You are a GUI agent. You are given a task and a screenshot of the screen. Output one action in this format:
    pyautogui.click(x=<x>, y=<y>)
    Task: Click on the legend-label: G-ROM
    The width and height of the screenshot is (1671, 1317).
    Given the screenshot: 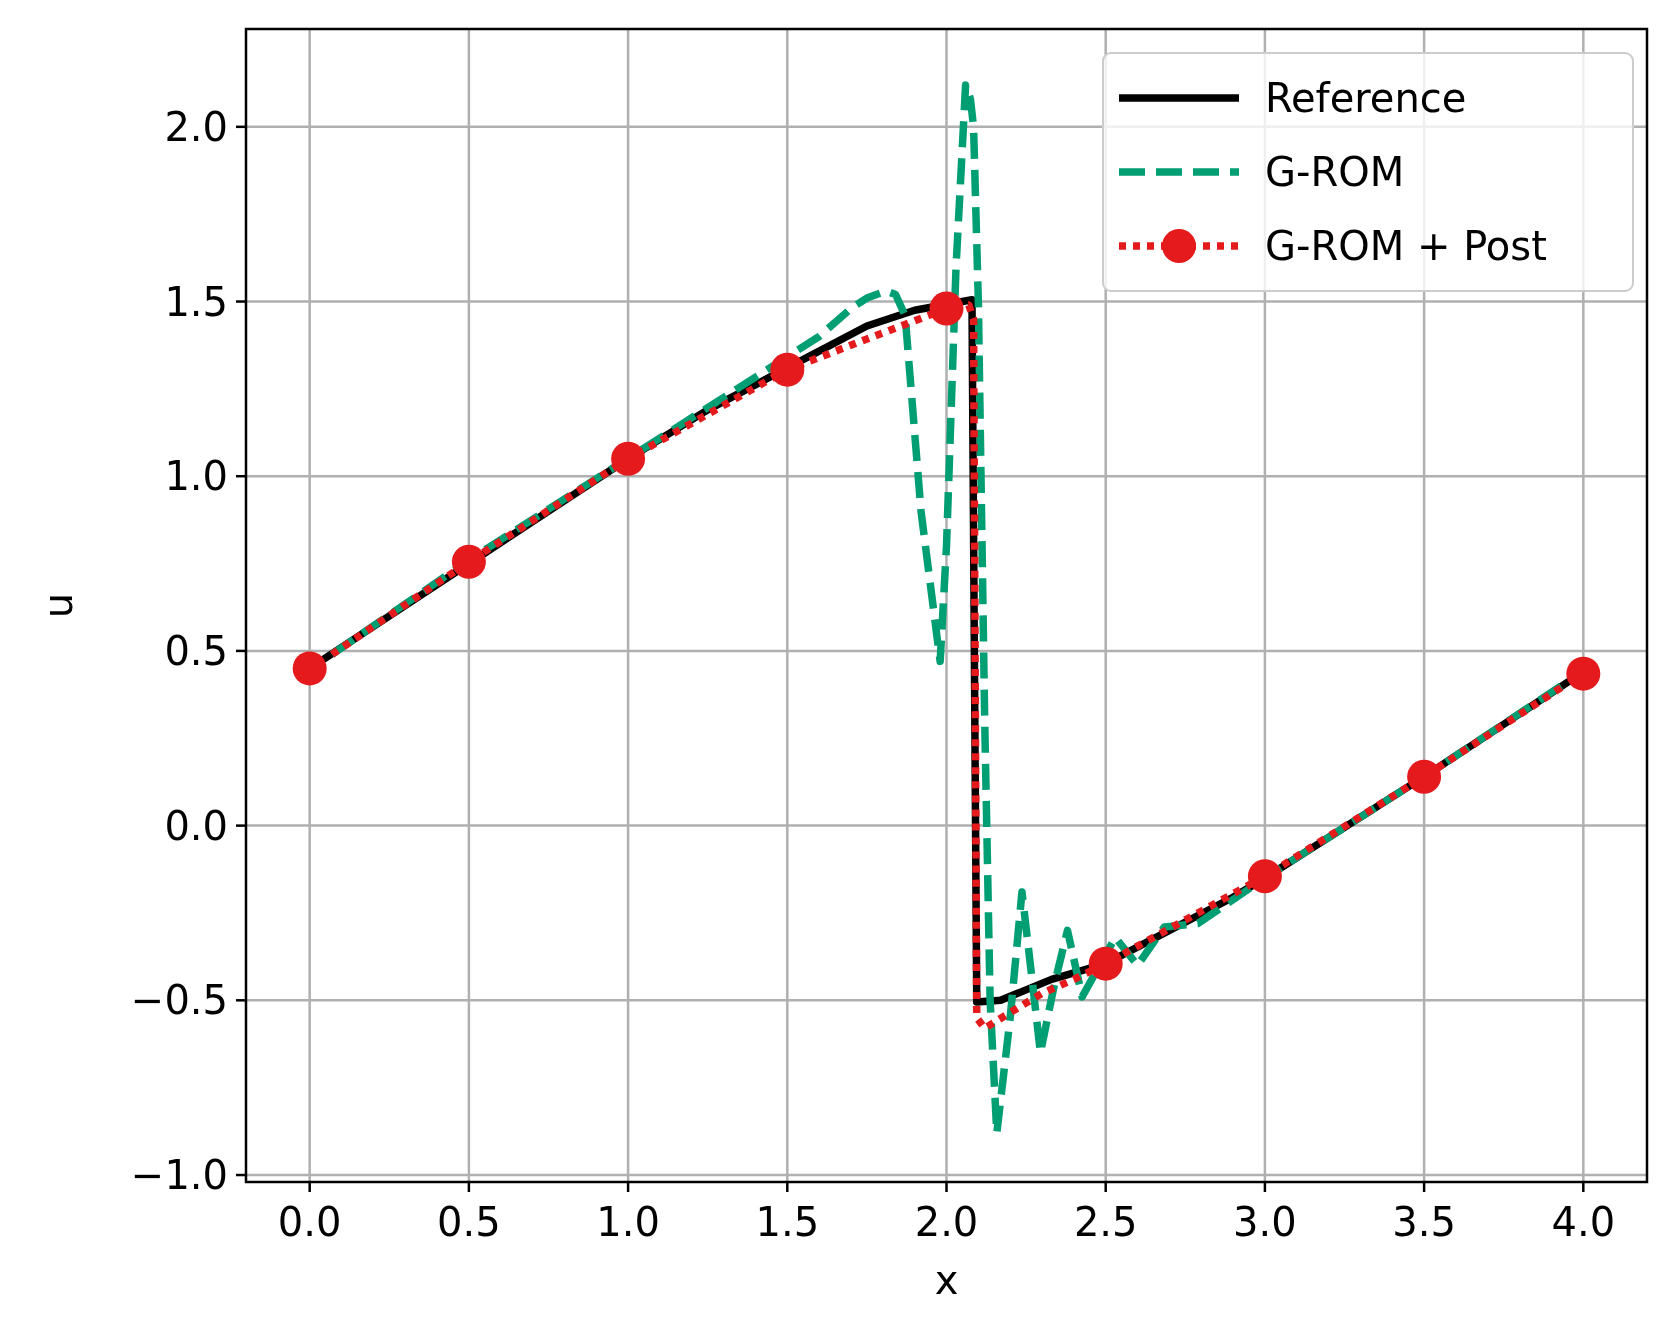 What is the action you would take?
    pyautogui.click(x=1335, y=172)
    